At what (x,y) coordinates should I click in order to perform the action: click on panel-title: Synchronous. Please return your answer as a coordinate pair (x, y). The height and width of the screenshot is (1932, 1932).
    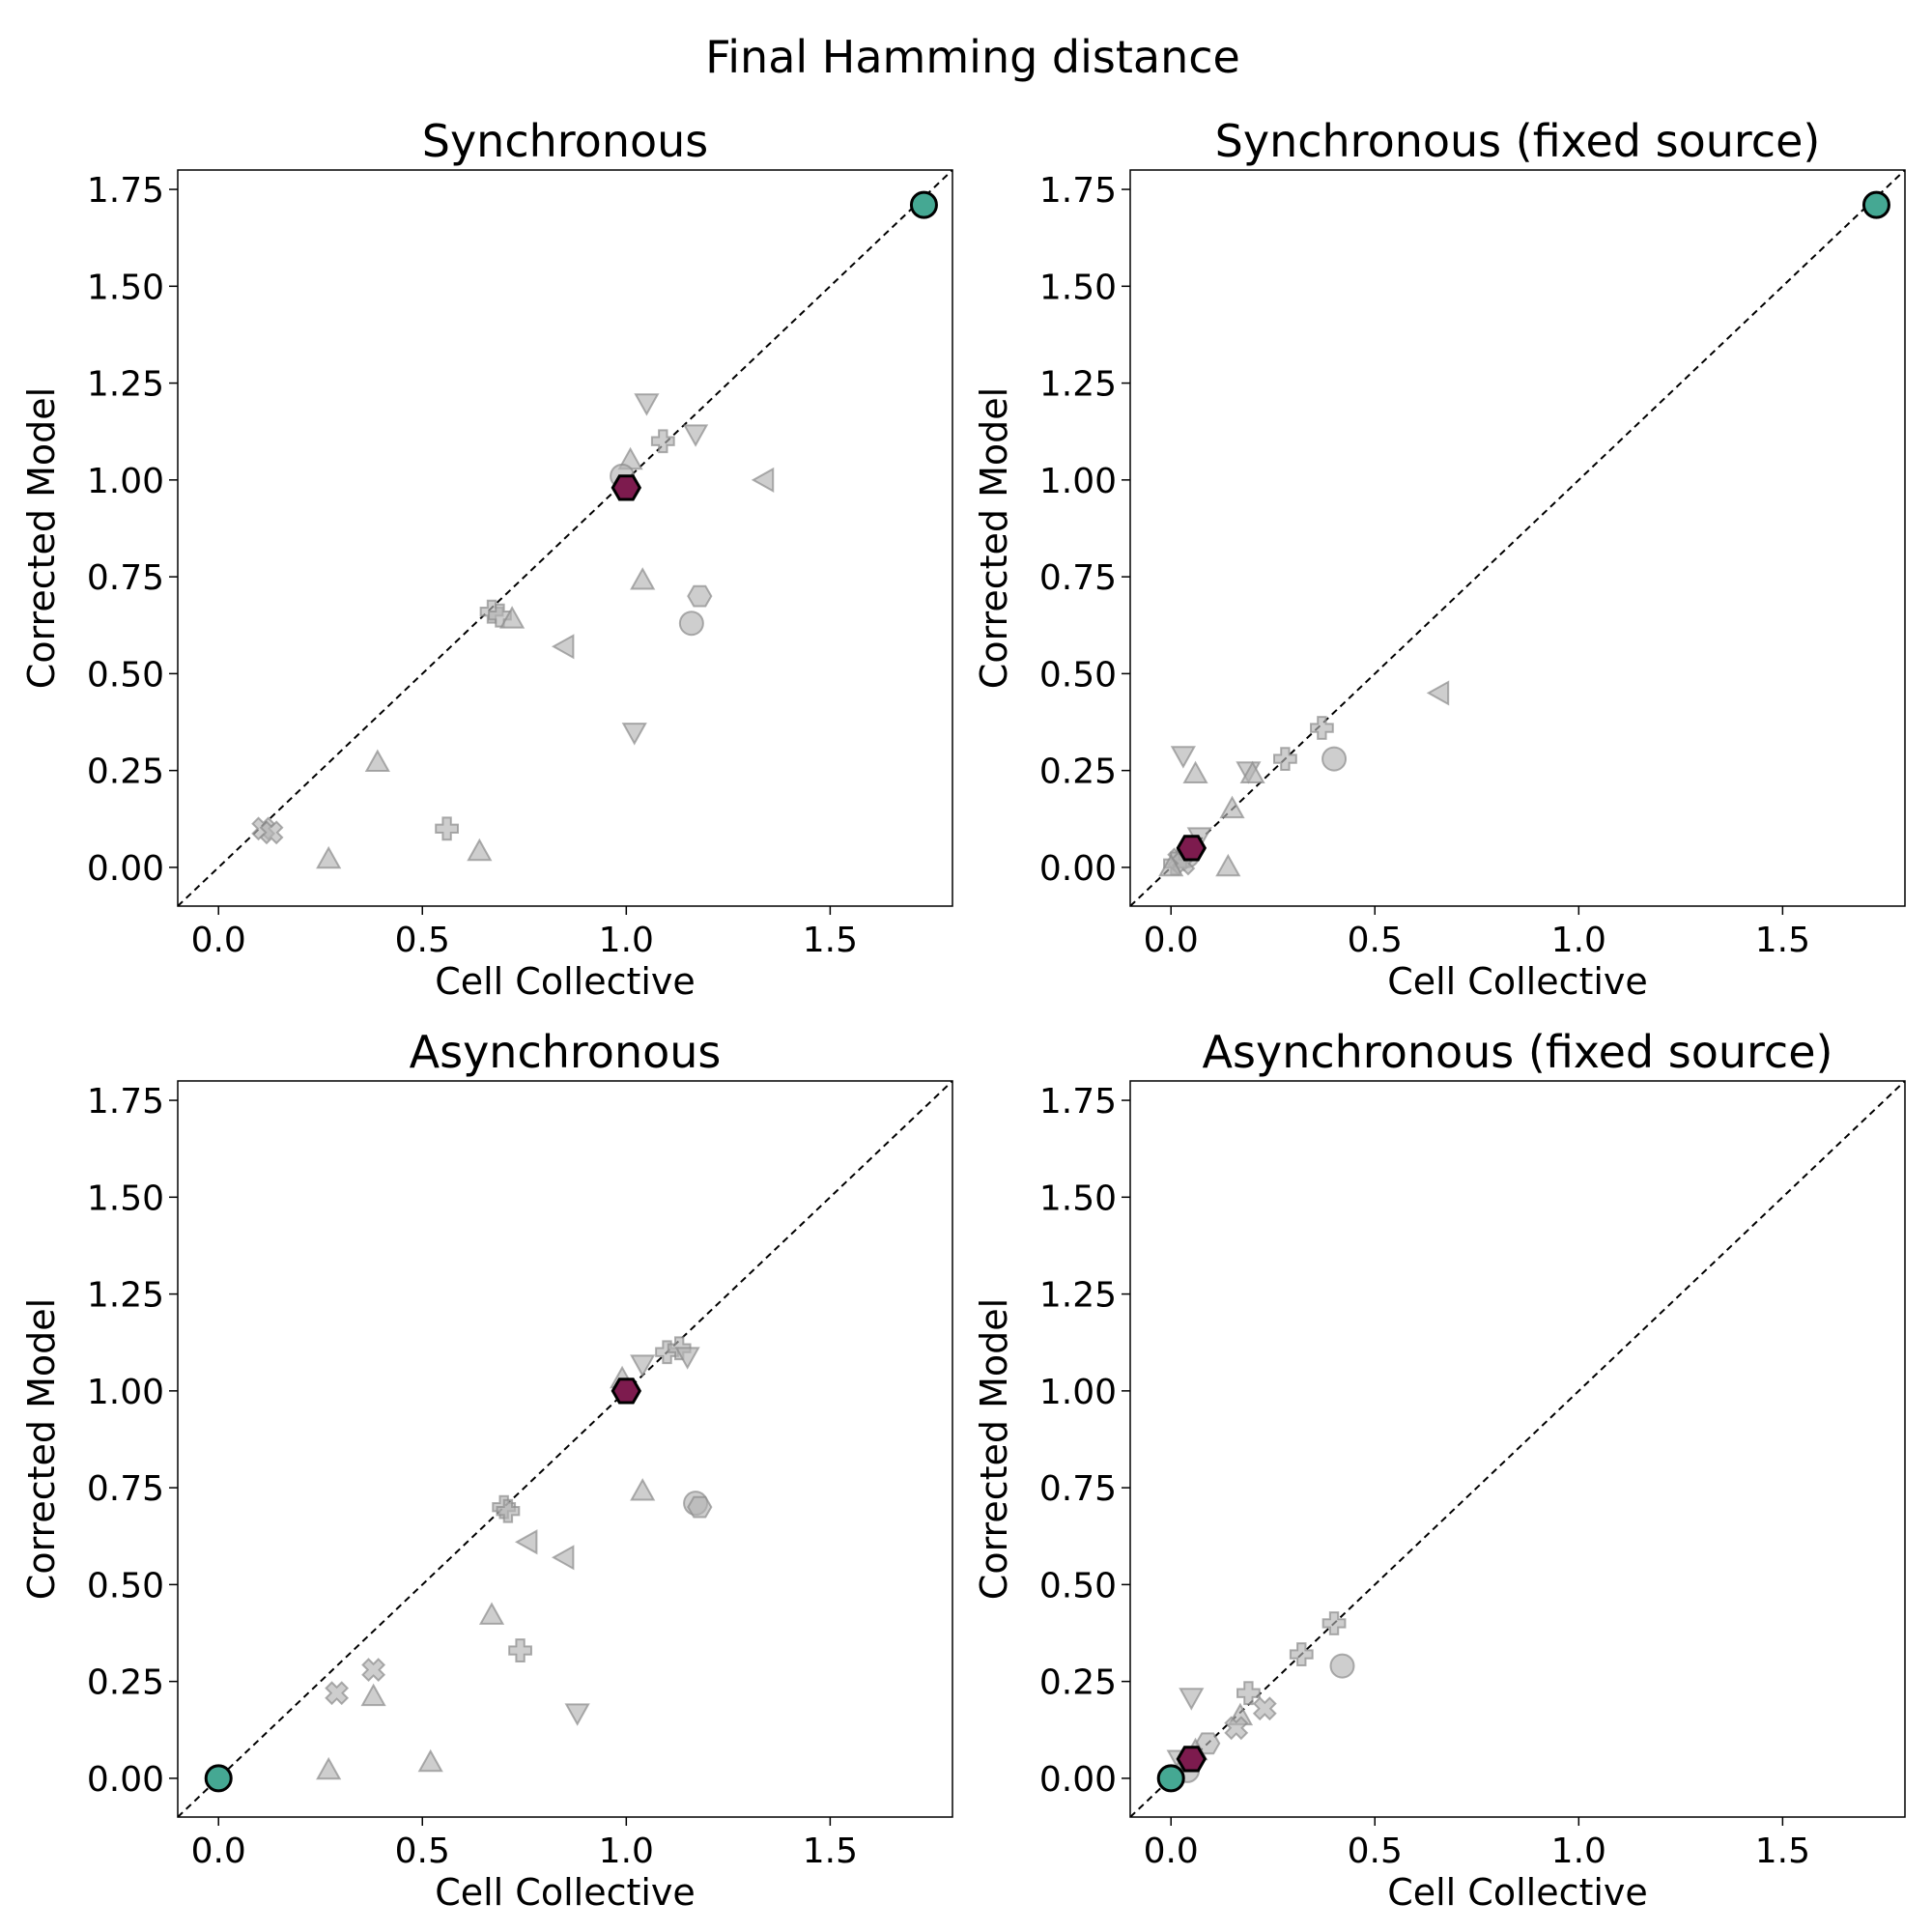
    Looking at the image, I should click on (565, 141).